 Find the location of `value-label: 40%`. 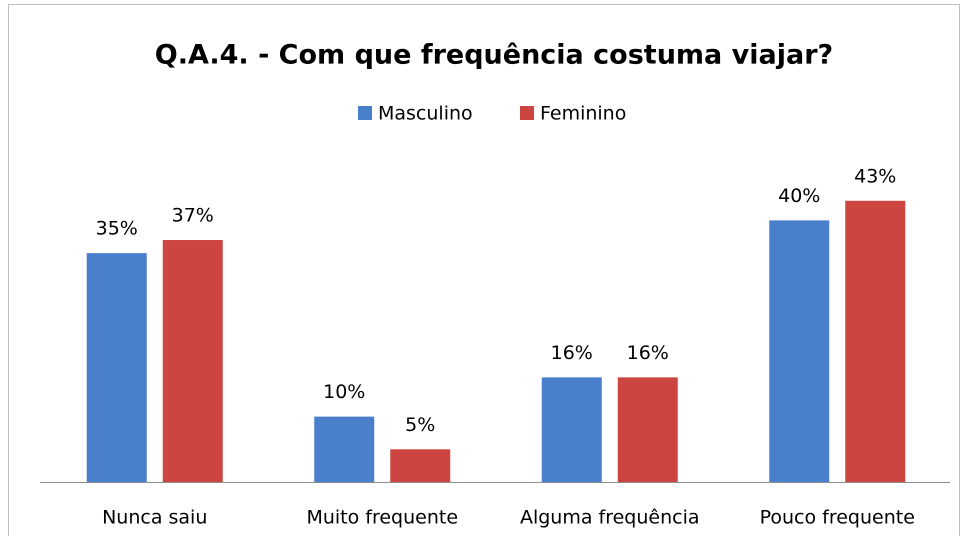

value-label: 40% is located at coordinates (799, 196).